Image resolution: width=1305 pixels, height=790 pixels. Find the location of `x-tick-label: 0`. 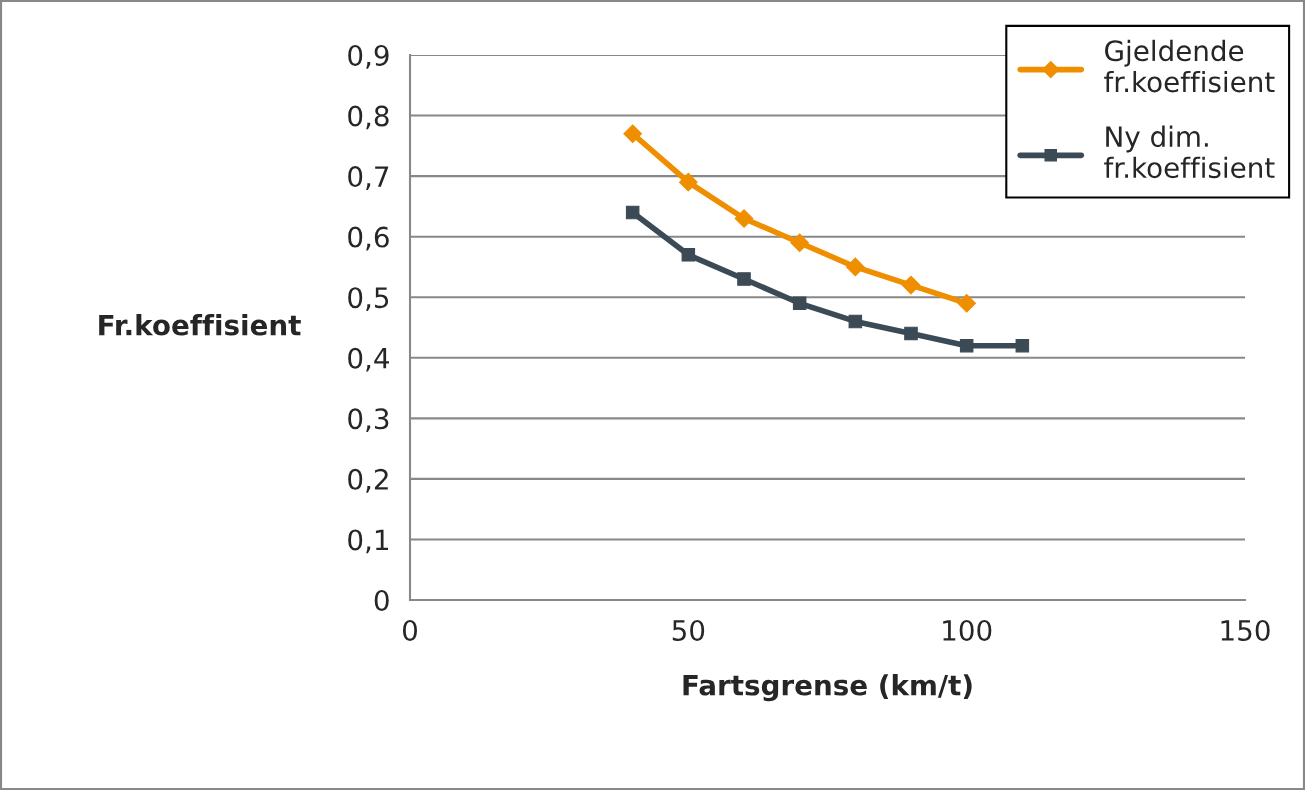

x-tick-label: 0 is located at coordinates (409, 630).